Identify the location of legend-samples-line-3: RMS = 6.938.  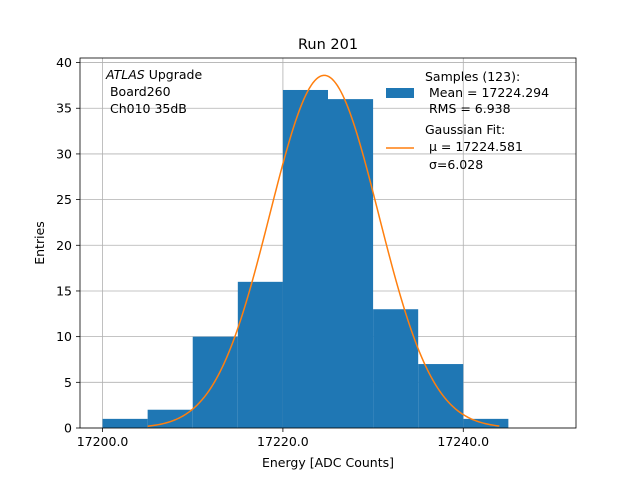
(468, 108).